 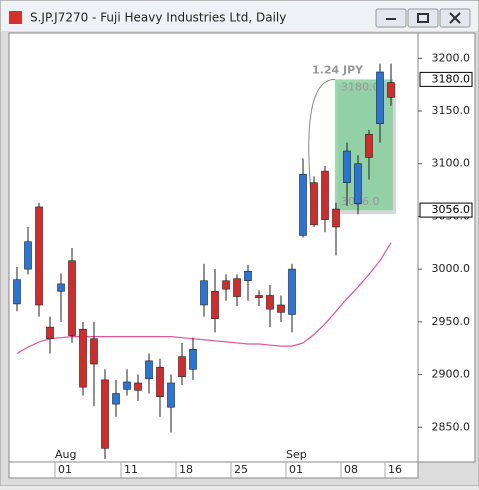 I want to click on y-tick-label: 3200.0, so click(x=451, y=57).